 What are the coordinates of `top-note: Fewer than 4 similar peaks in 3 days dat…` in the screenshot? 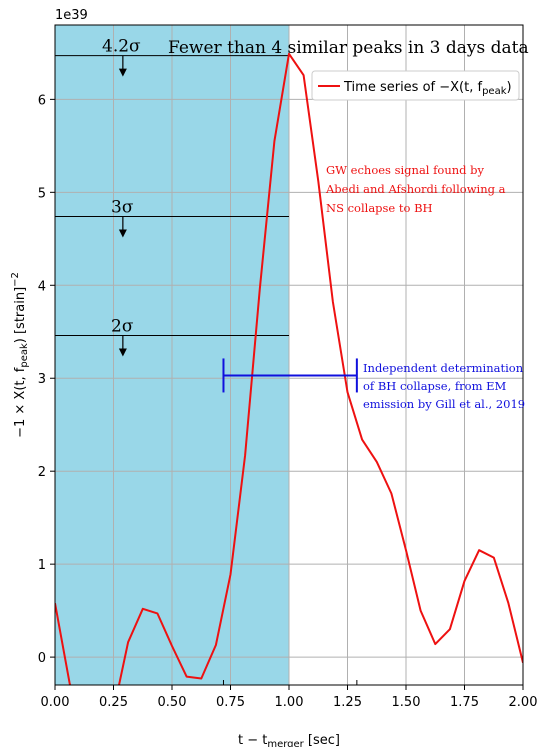 It's located at (348, 48).